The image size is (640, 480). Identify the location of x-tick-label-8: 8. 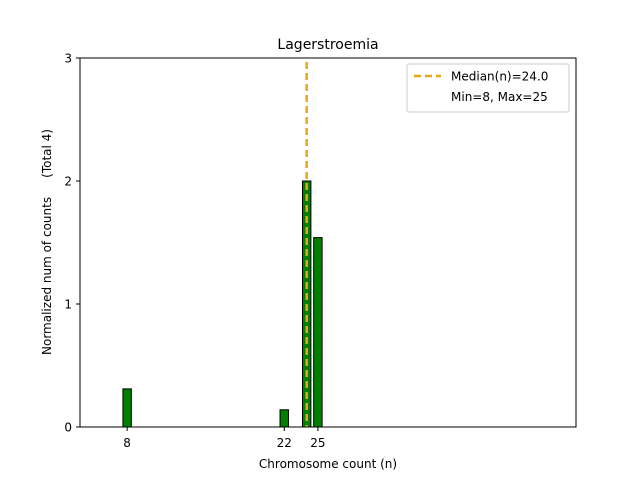
(127, 443).